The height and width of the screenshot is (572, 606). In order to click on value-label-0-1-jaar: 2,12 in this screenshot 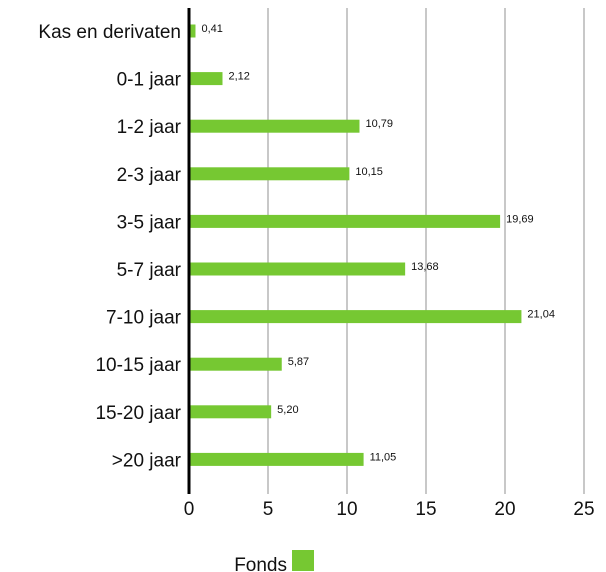, I will do `click(238, 77)`.